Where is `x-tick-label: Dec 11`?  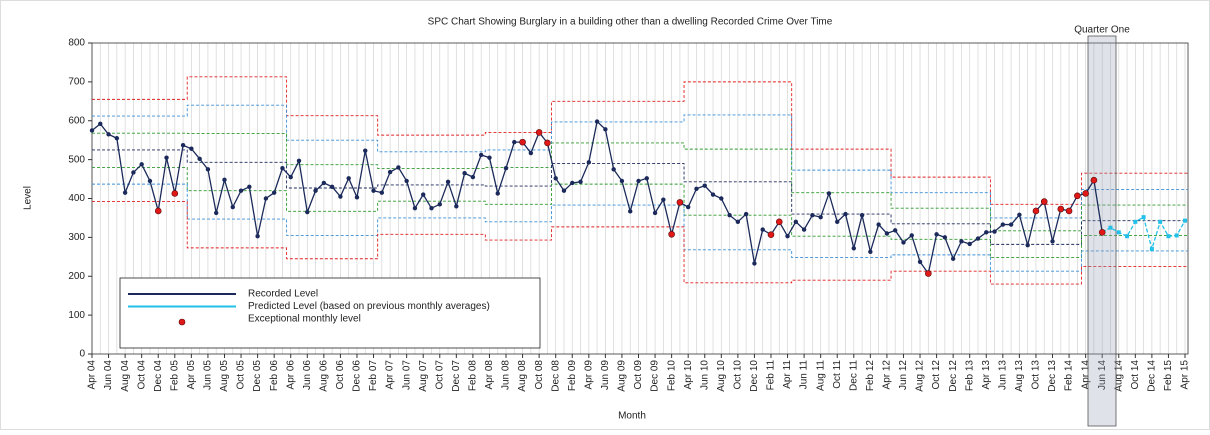
x-tick-label: Dec 11 is located at coordinates (853, 375).